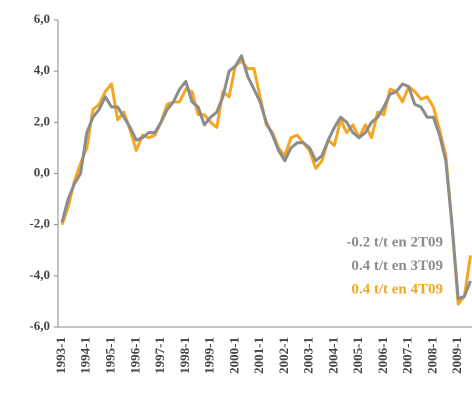 This screenshot has width=472, height=401. I want to click on y-tick-label: -2,0, so click(39, 223).